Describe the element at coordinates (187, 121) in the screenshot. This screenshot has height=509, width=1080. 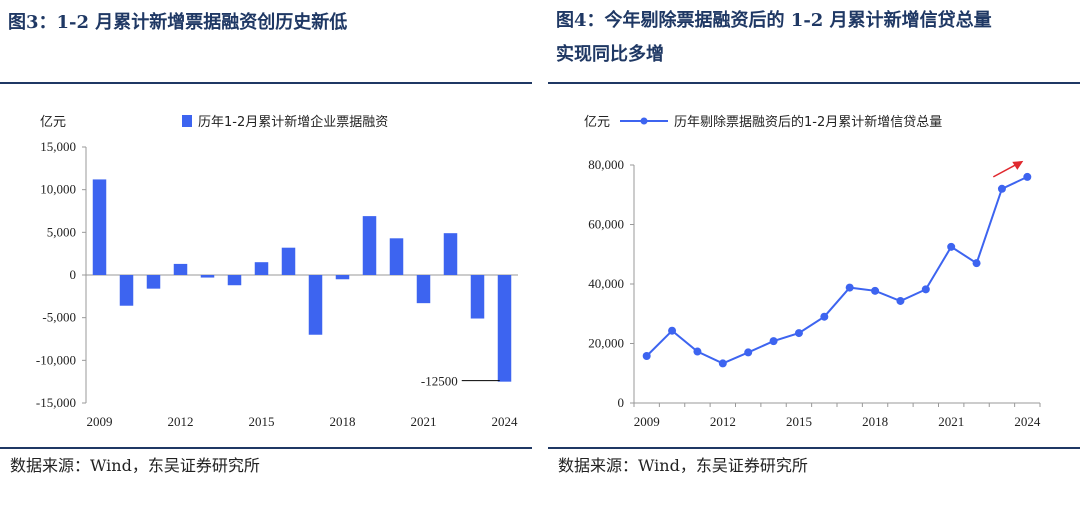
I see `left-legend-swatch` at that location.